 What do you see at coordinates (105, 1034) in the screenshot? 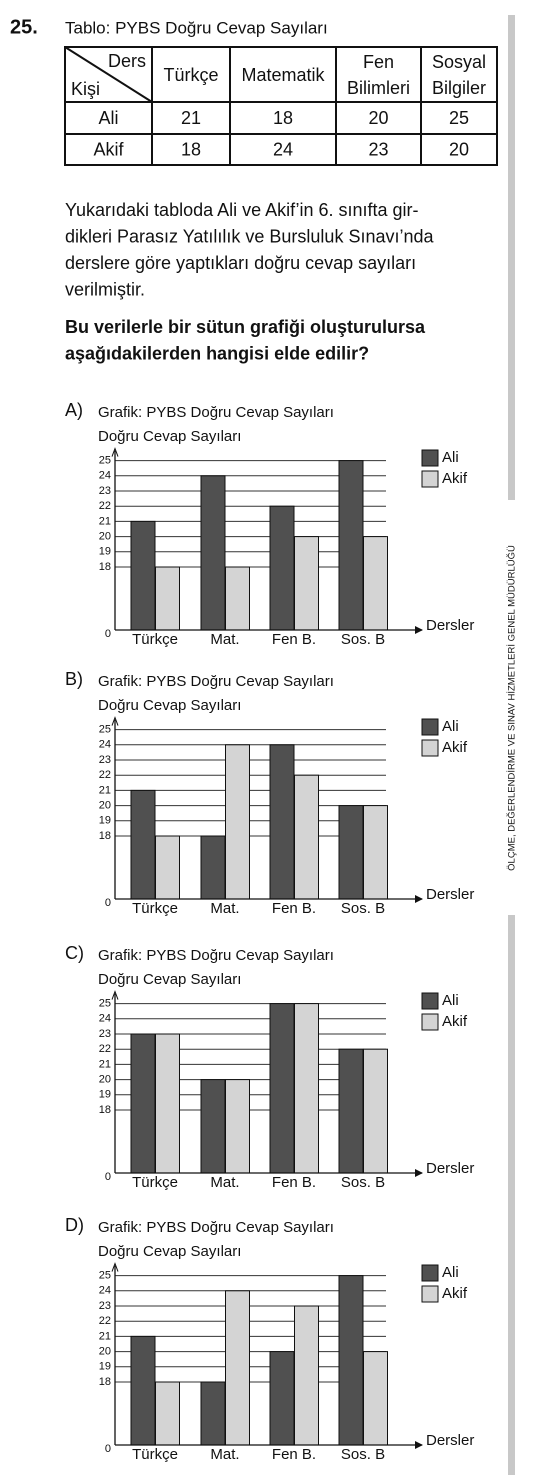
I see `y-tick-label: 23` at bounding box center [105, 1034].